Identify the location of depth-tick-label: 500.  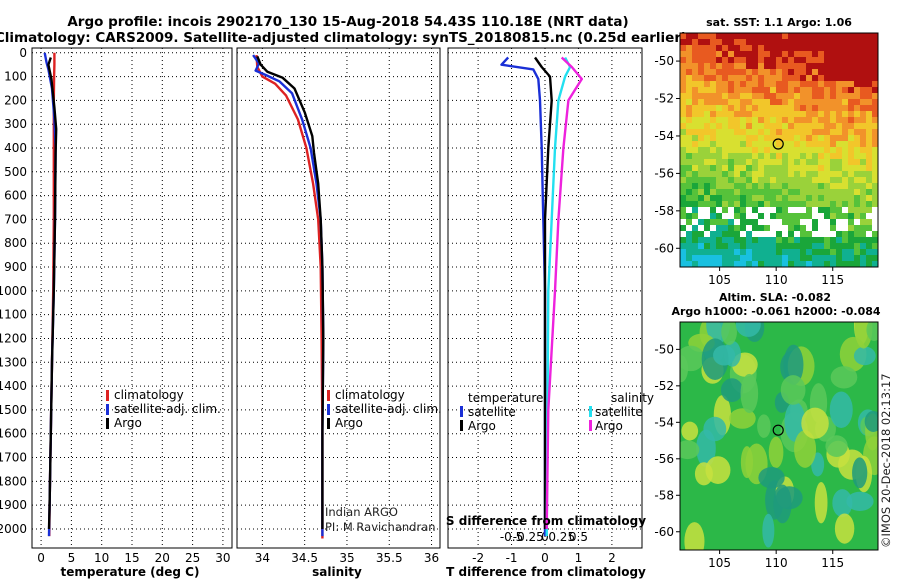
(15, 172).